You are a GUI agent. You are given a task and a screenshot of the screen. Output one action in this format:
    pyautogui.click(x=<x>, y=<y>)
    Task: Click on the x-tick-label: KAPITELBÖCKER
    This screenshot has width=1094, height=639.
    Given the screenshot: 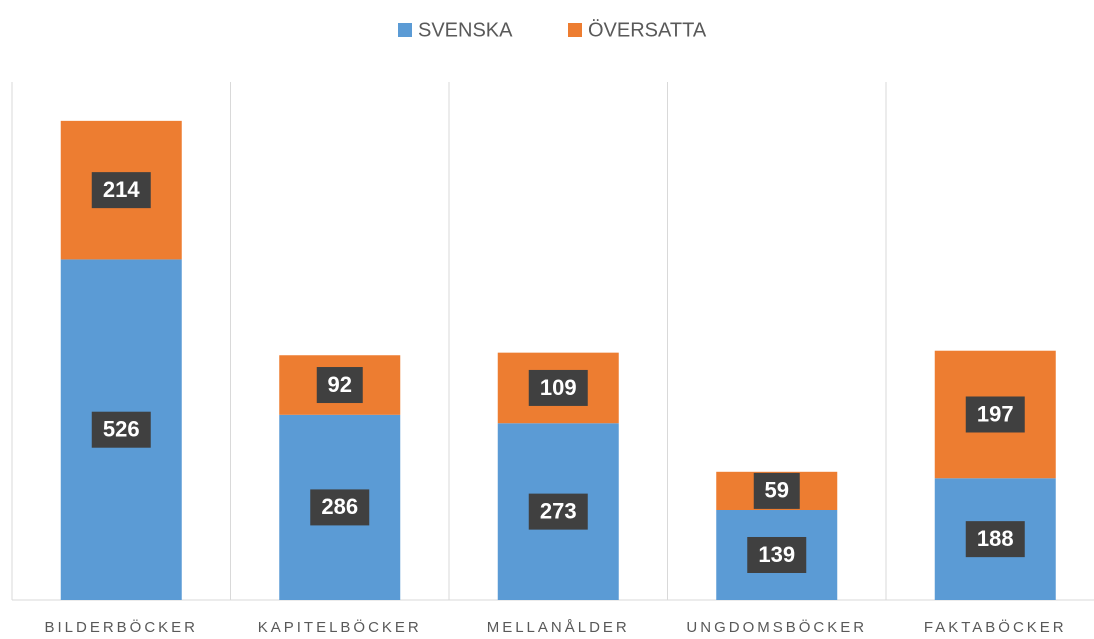 What is the action you would take?
    pyautogui.click(x=340, y=627)
    